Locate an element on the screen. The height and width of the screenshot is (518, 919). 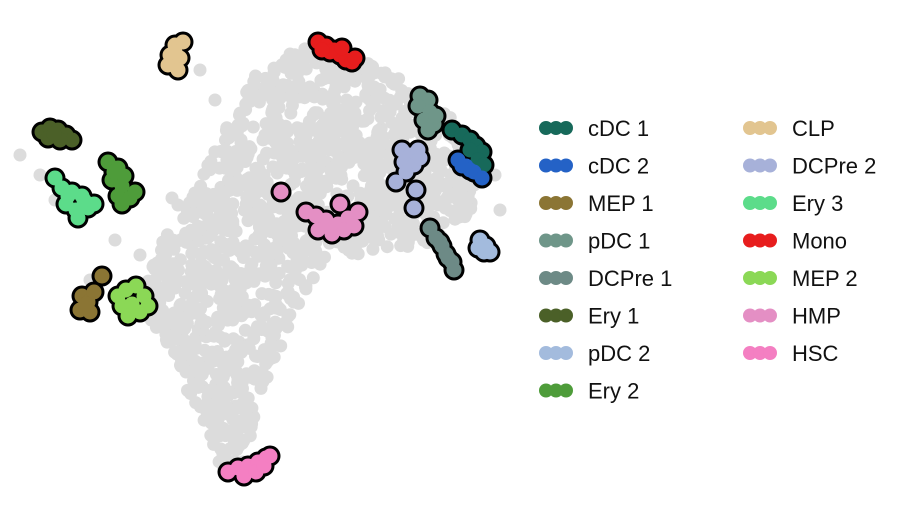
legend-item-ery-3: Ery 3 is located at coordinates (793, 203).